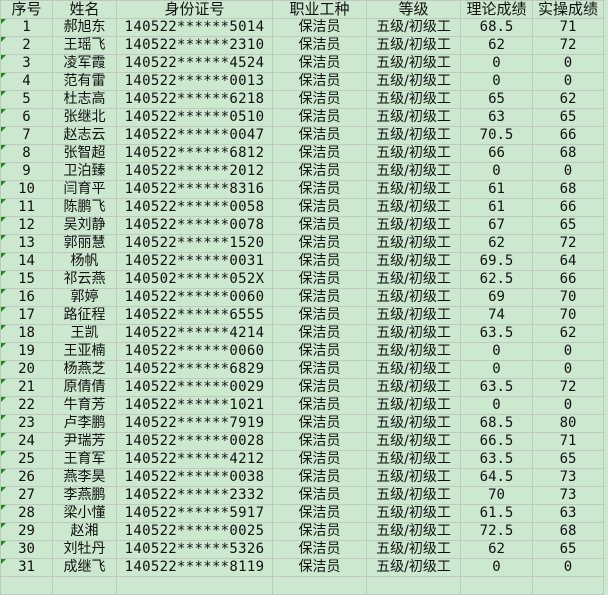  I want to click on cell-id: 140522******8316, so click(194, 189).